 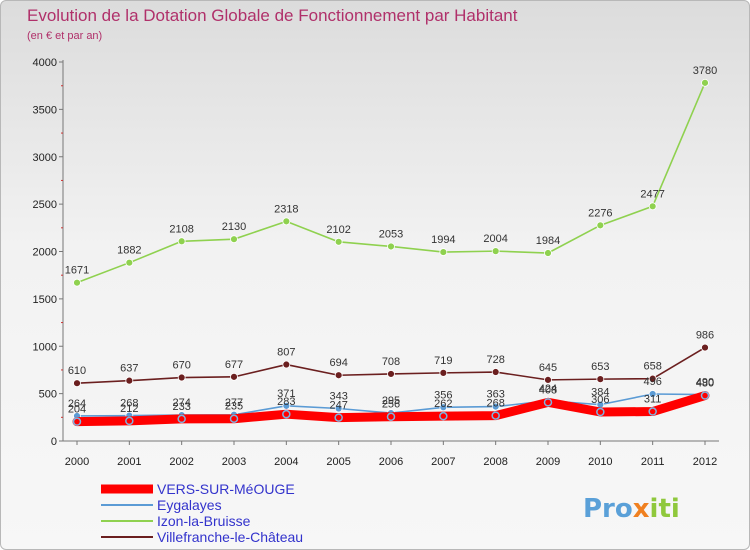 What do you see at coordinates (705, 336) in the screenshot?
I see `data-label: 986` at bounding box center [705, 336].